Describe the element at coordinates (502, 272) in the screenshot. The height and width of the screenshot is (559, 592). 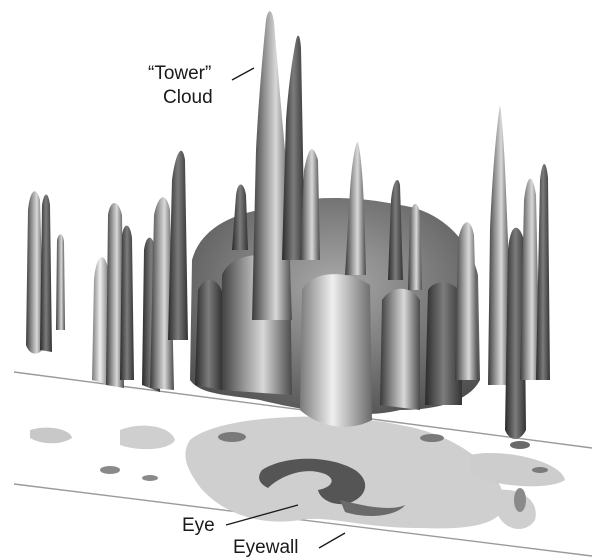
I see `right-cloud-columns` at that location.